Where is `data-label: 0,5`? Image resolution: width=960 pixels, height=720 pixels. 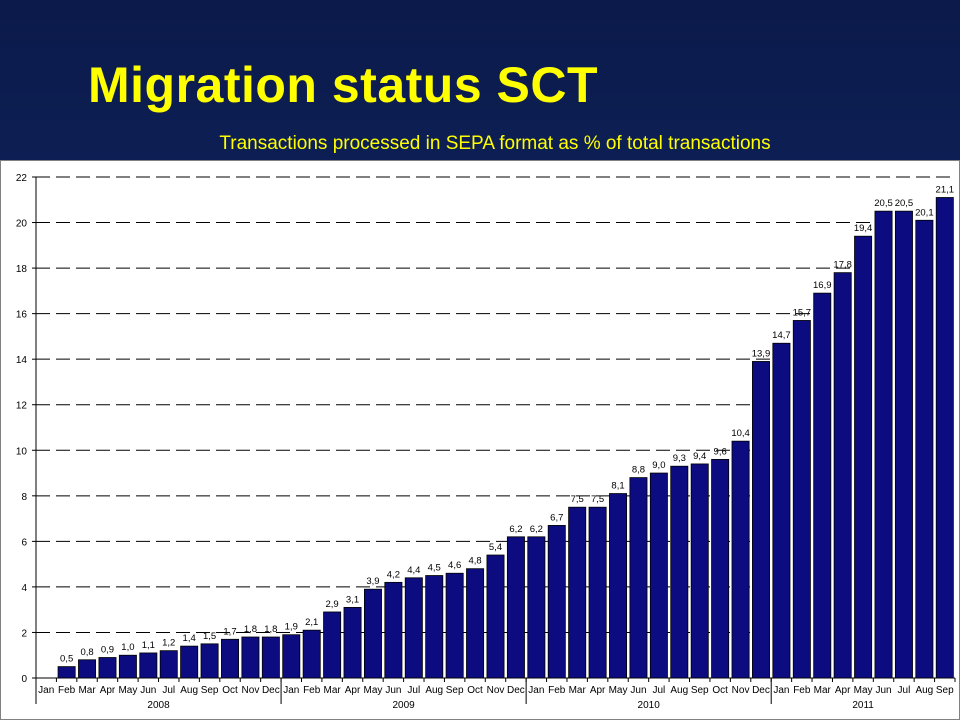 data-label: 0,5 is located at coordinates (66, 659).